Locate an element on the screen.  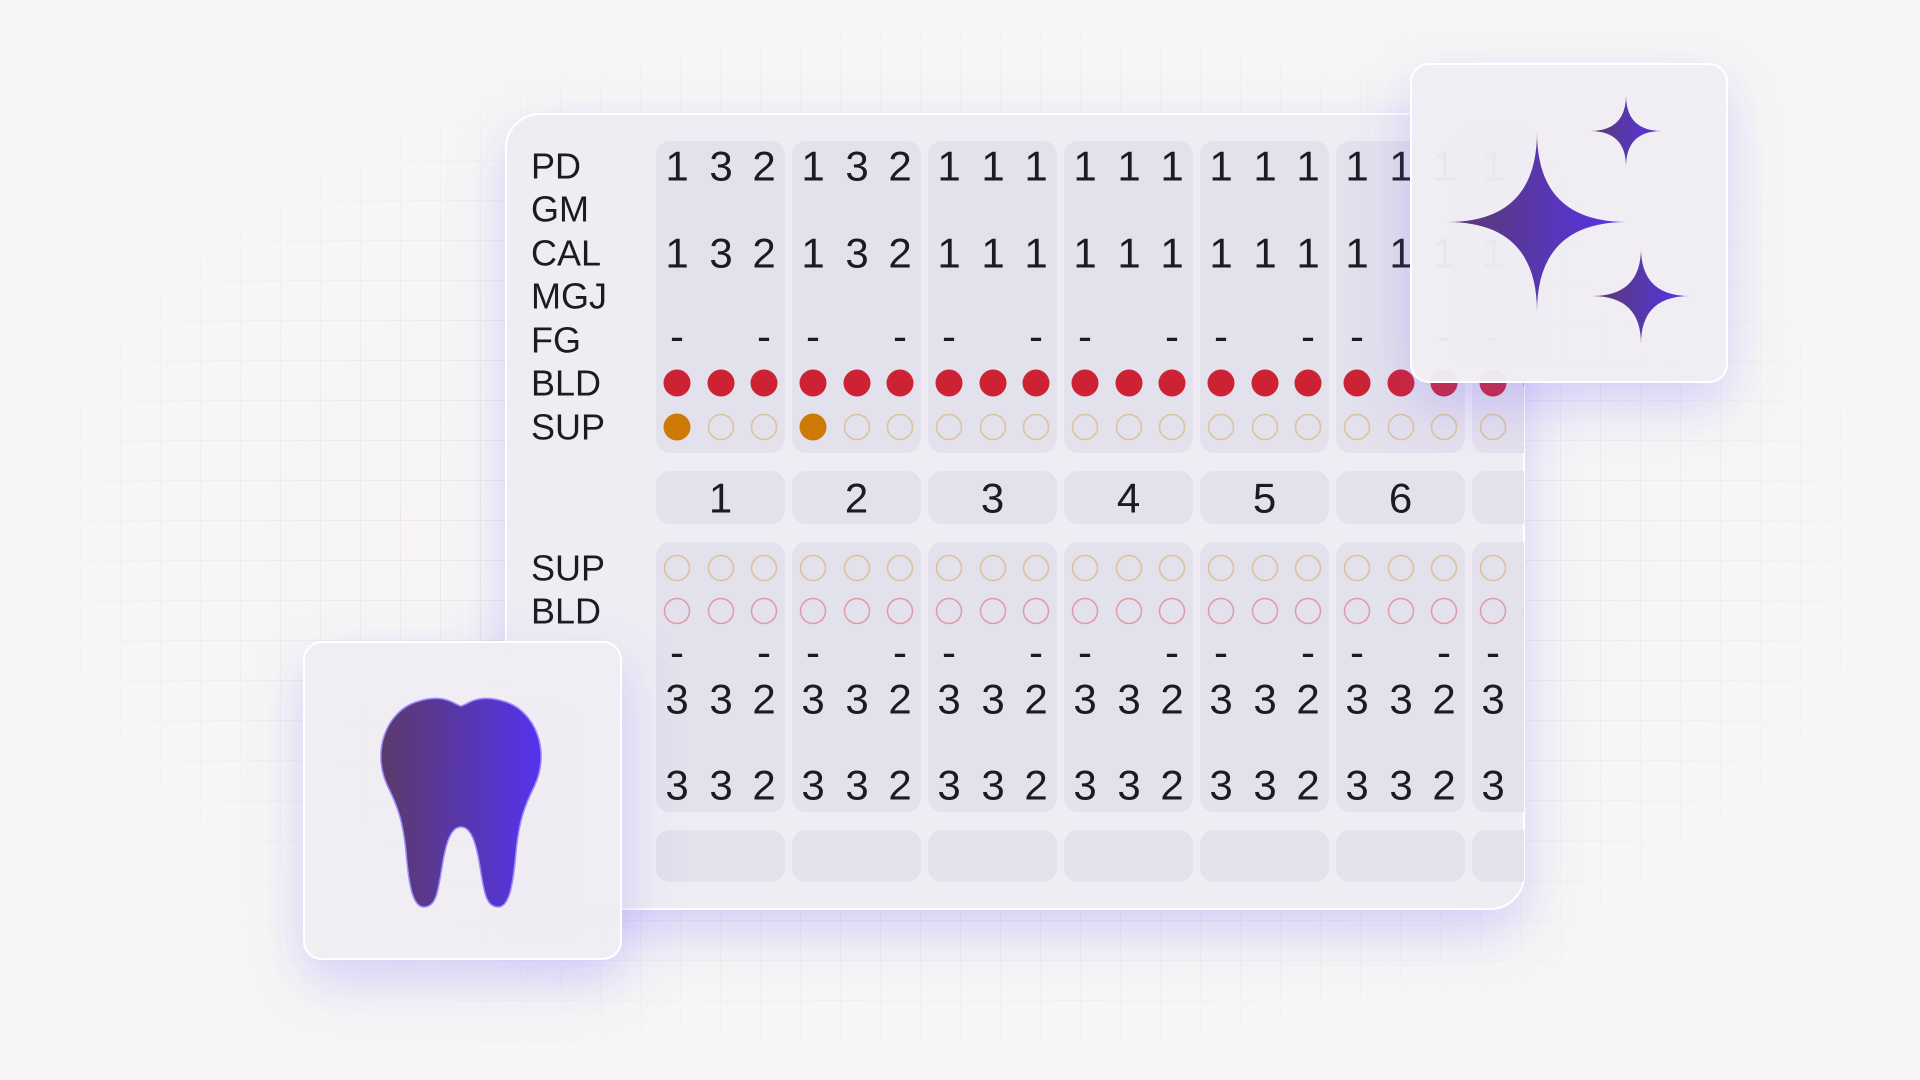
row-label: MGJ is located at coordinates (569, 296).